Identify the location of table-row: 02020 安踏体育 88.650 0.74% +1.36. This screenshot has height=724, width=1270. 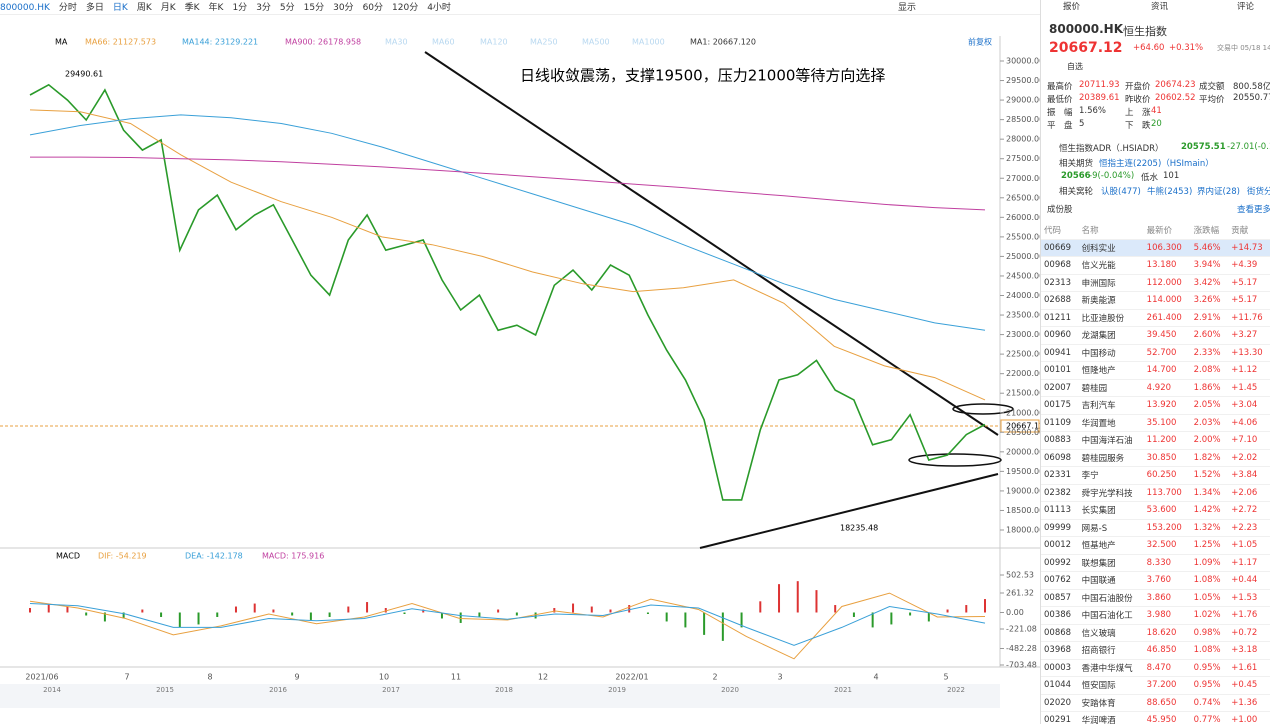
(1155, 703).